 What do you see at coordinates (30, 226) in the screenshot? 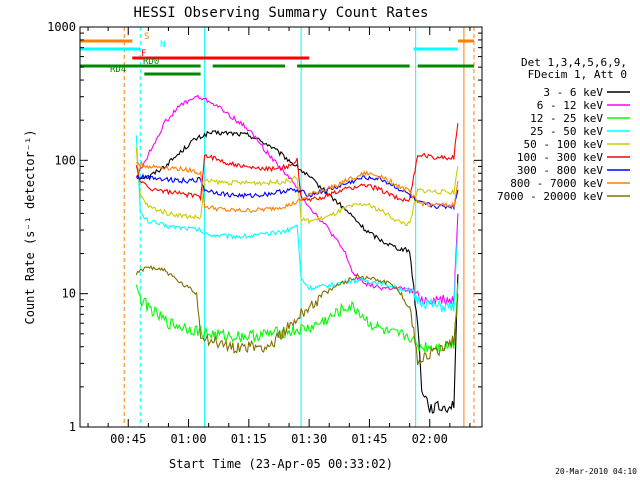
I see `y-axis-label: Count Rate (s⁻¹ detector⁻¹)` at bounding box center [30, 226].